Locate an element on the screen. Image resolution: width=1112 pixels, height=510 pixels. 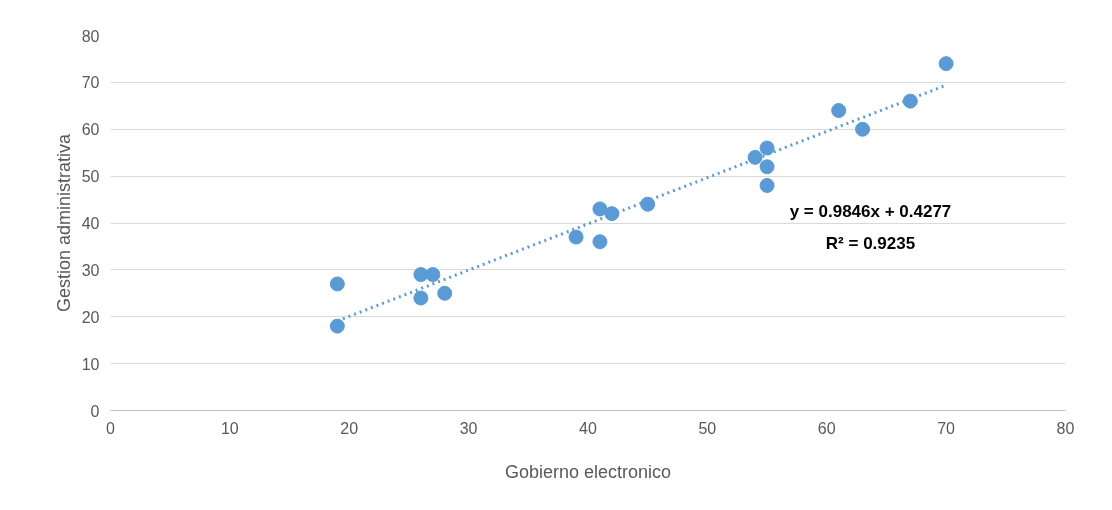
y-tick-label: 50 is located at coordinates (90, 177).